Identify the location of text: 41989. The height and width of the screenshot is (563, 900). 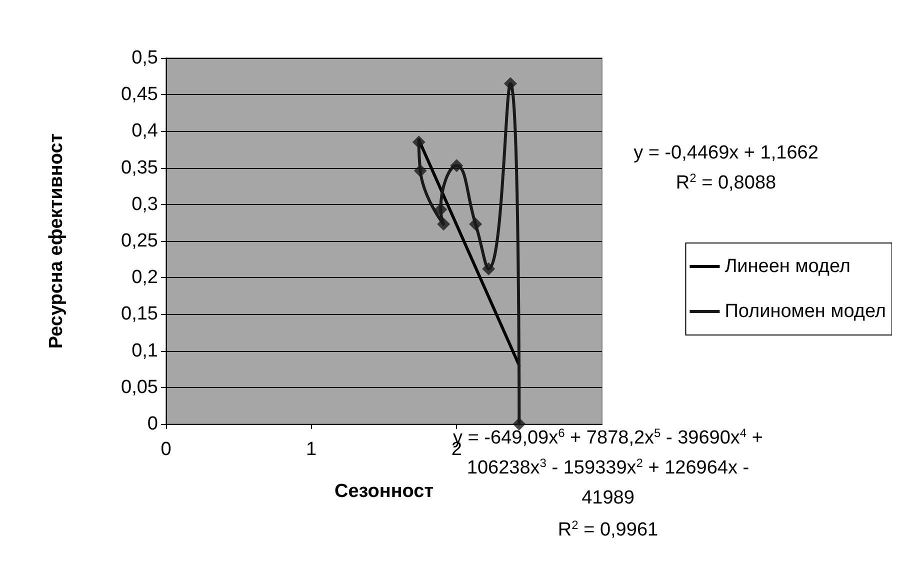
(608, 498).